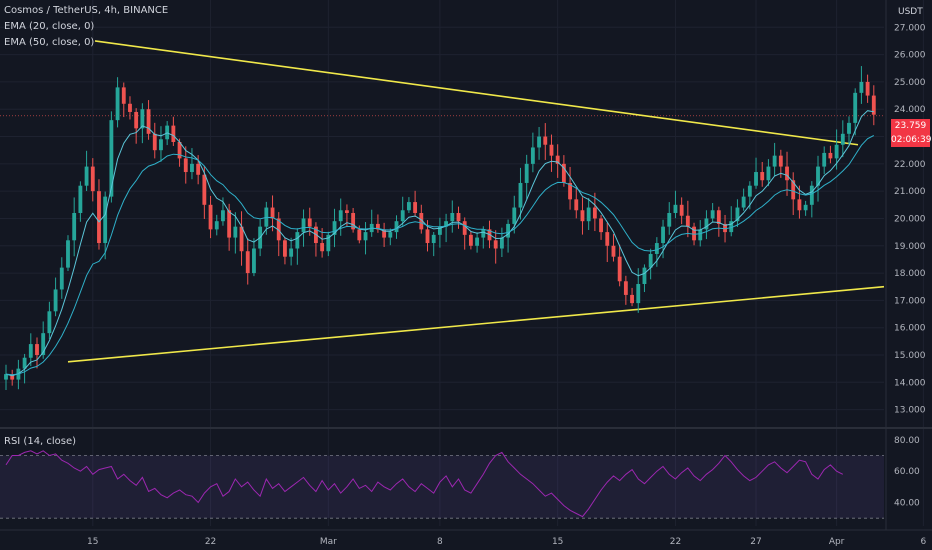 The image size is (932, 550). Describe the element at coordinates (476, 324) in the screenshot. I see `lower-trendline` at that location.